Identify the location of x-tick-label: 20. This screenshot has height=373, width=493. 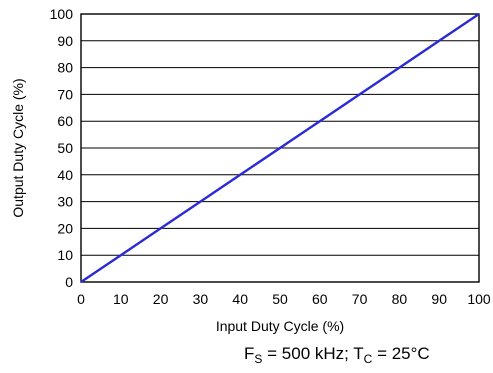
(161, 299).